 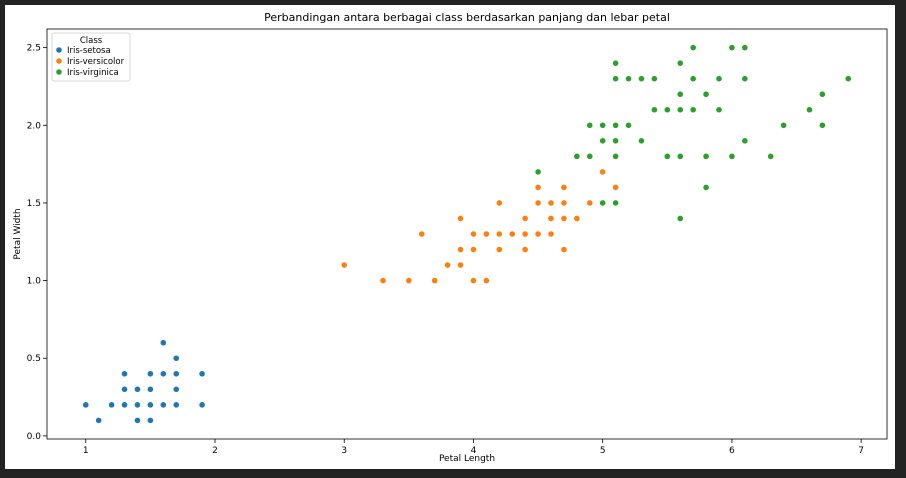 What do you see at coordinates (732, 451) in the screenshot?
I see `x-tick-label: 6` at bounding box center [732, 451].